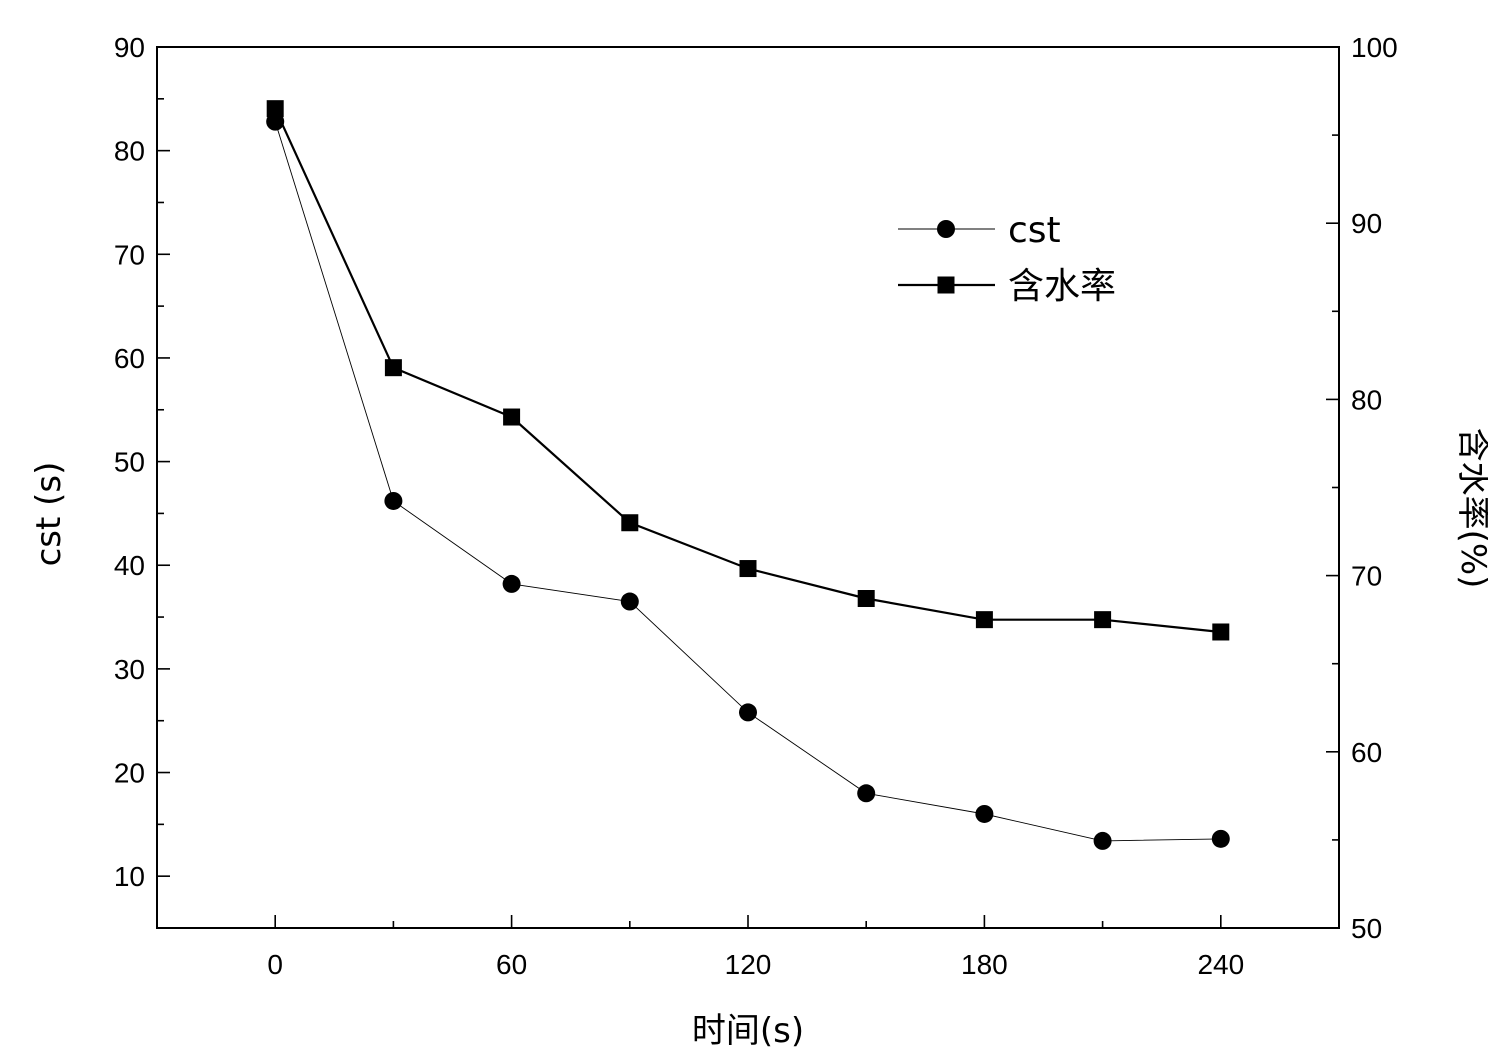 The height and width of the screenshot is (1064, 1488). What do you see at coordinates (1470, 508) in the screenshot?
I see `y2-axis-title: 含水率(%)` at bounding box center [1470, 508].